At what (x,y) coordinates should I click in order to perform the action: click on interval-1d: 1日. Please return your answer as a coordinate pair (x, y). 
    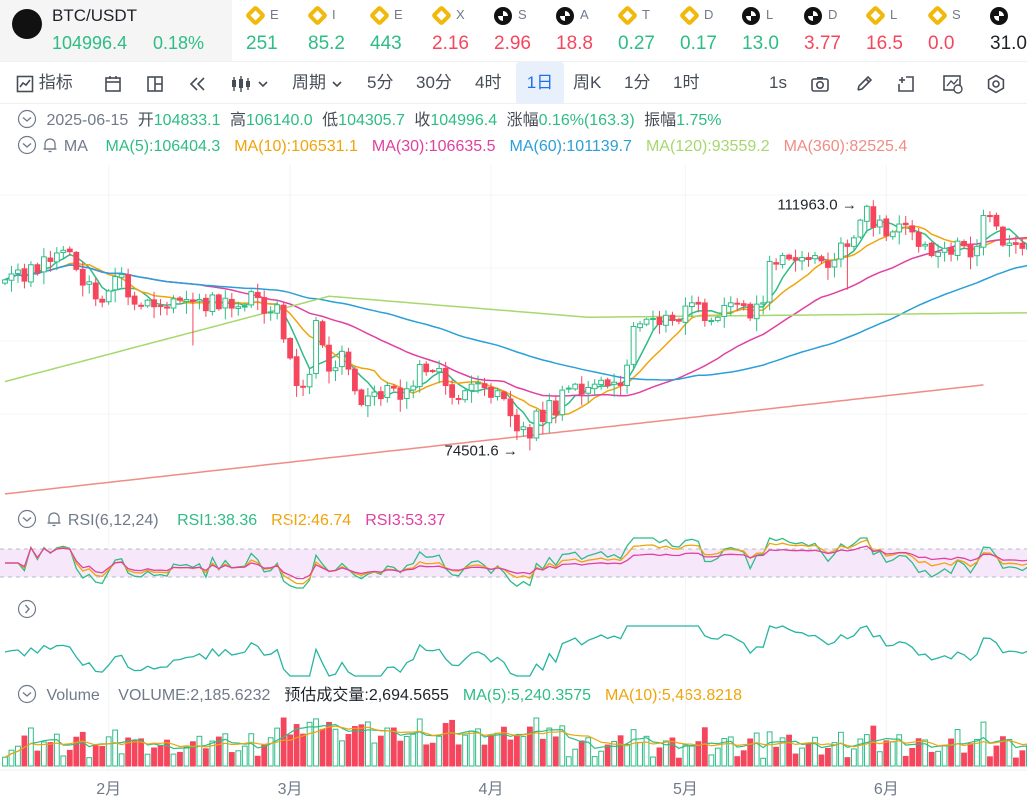
    Looking at the image, I should click on (540, 83).